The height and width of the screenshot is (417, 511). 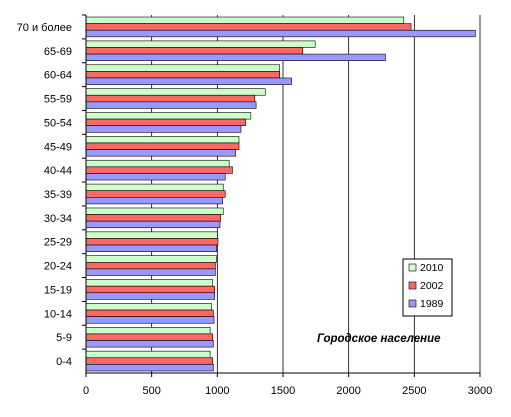 I want to click on legend-swatch-1989, so click(x=412, y=303).